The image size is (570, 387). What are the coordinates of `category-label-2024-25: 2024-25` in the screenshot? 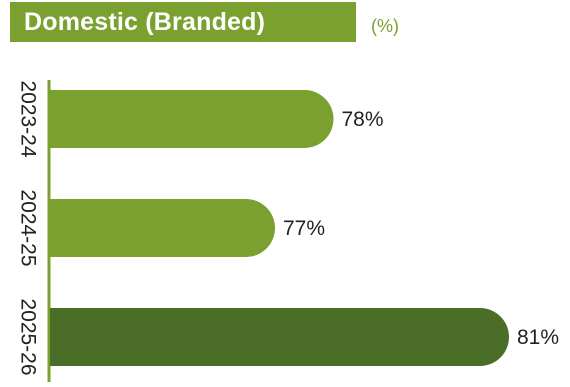 It's located at (28, 227).